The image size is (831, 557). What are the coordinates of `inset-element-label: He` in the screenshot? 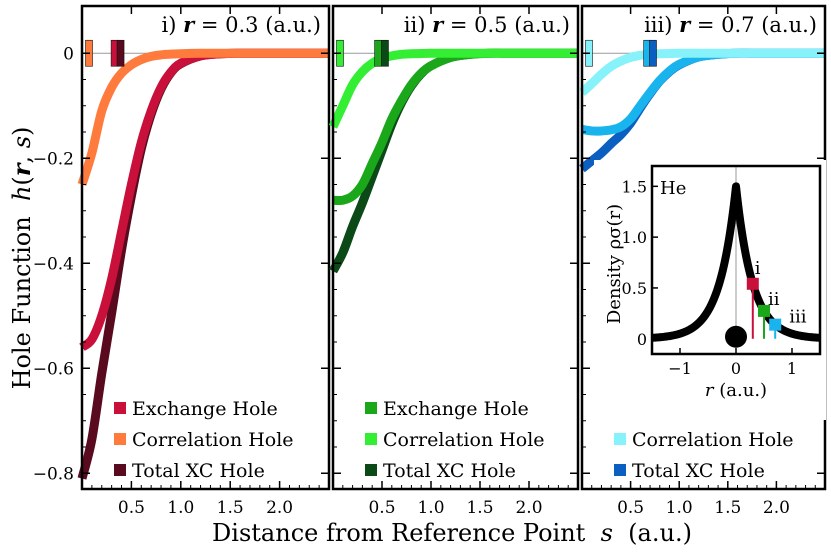 It's located at (673, 188).